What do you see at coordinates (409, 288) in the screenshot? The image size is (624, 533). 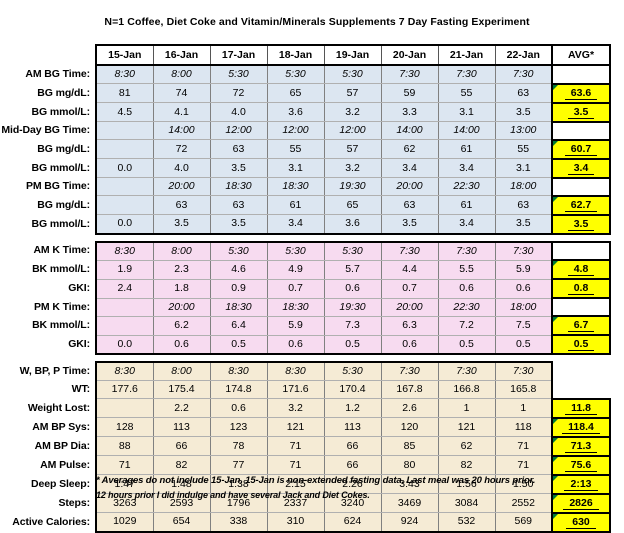 I see `data-cell: 0.7` at bounding box center [409, 288].